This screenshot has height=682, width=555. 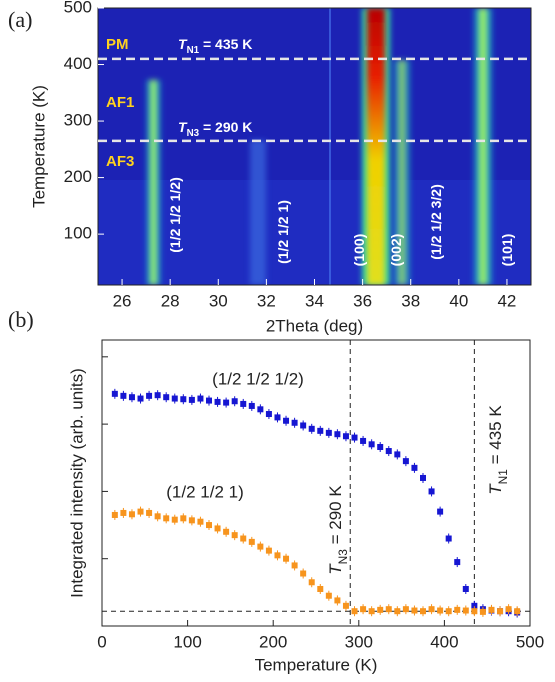 What do you see at coordinates (20, 19) in the screenshot?
I see `panel-label: (a)` at bounding box center [20, 19].